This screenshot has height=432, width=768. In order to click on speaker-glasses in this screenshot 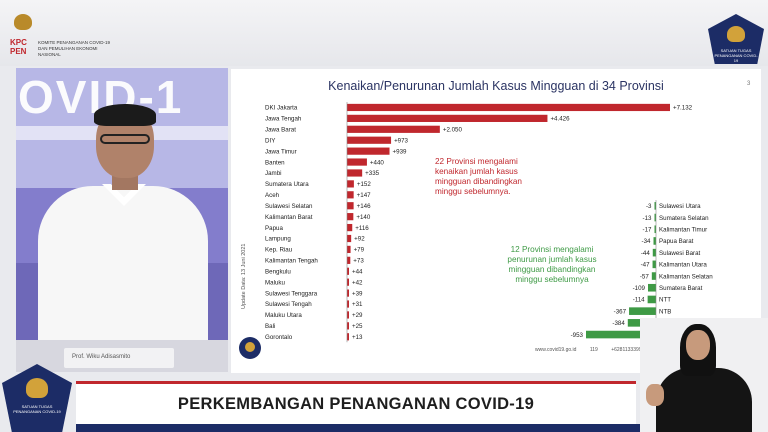, I will do `click(125, 139)`.